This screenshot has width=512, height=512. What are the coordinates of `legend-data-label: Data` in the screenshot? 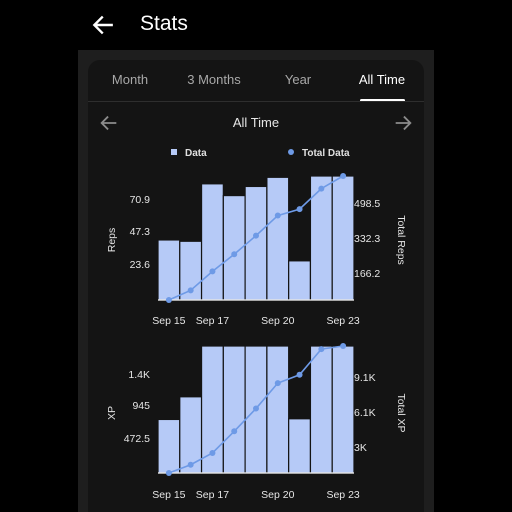 It's located at (196, 153).